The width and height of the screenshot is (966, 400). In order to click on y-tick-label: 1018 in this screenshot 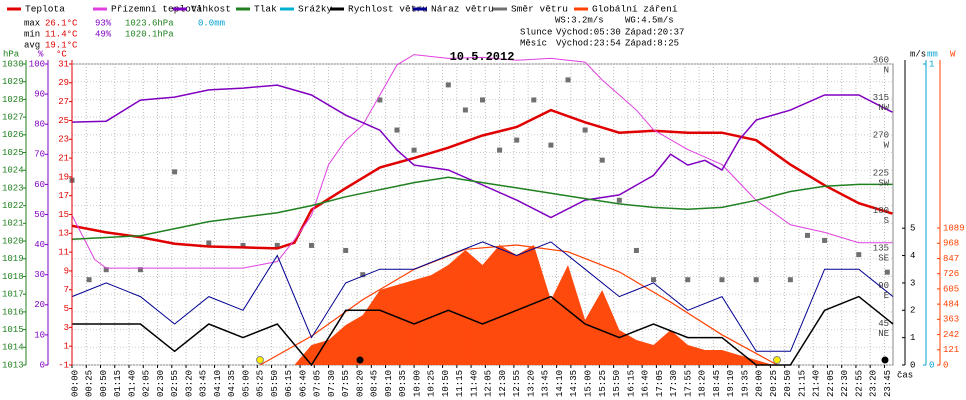, I will do `click(13, 277)`.